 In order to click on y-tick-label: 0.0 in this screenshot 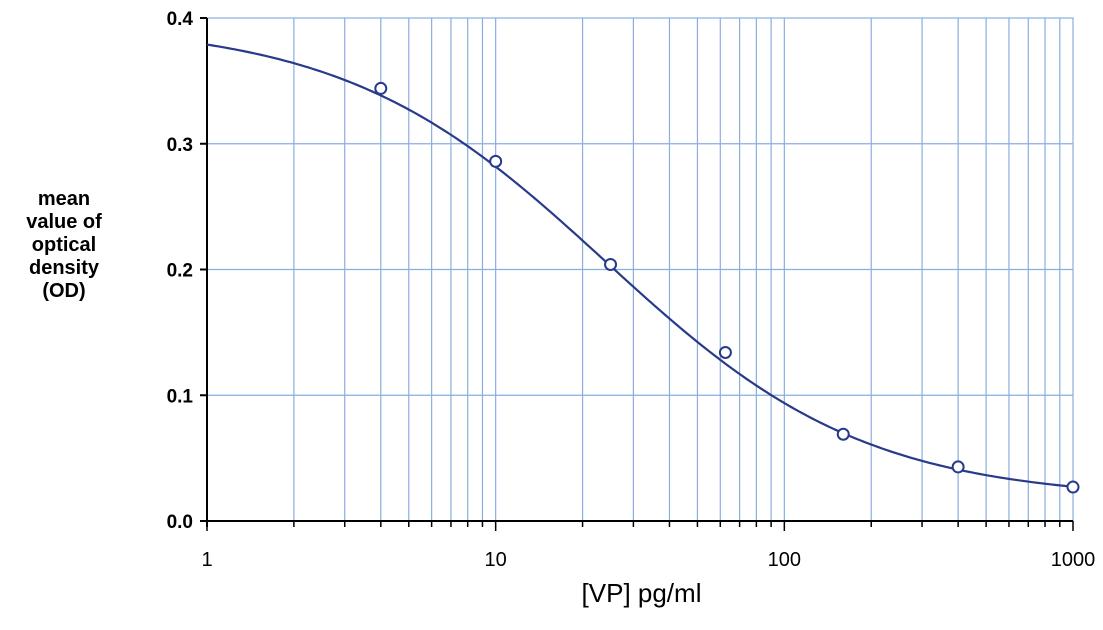, I will do `click(180, 522)`.